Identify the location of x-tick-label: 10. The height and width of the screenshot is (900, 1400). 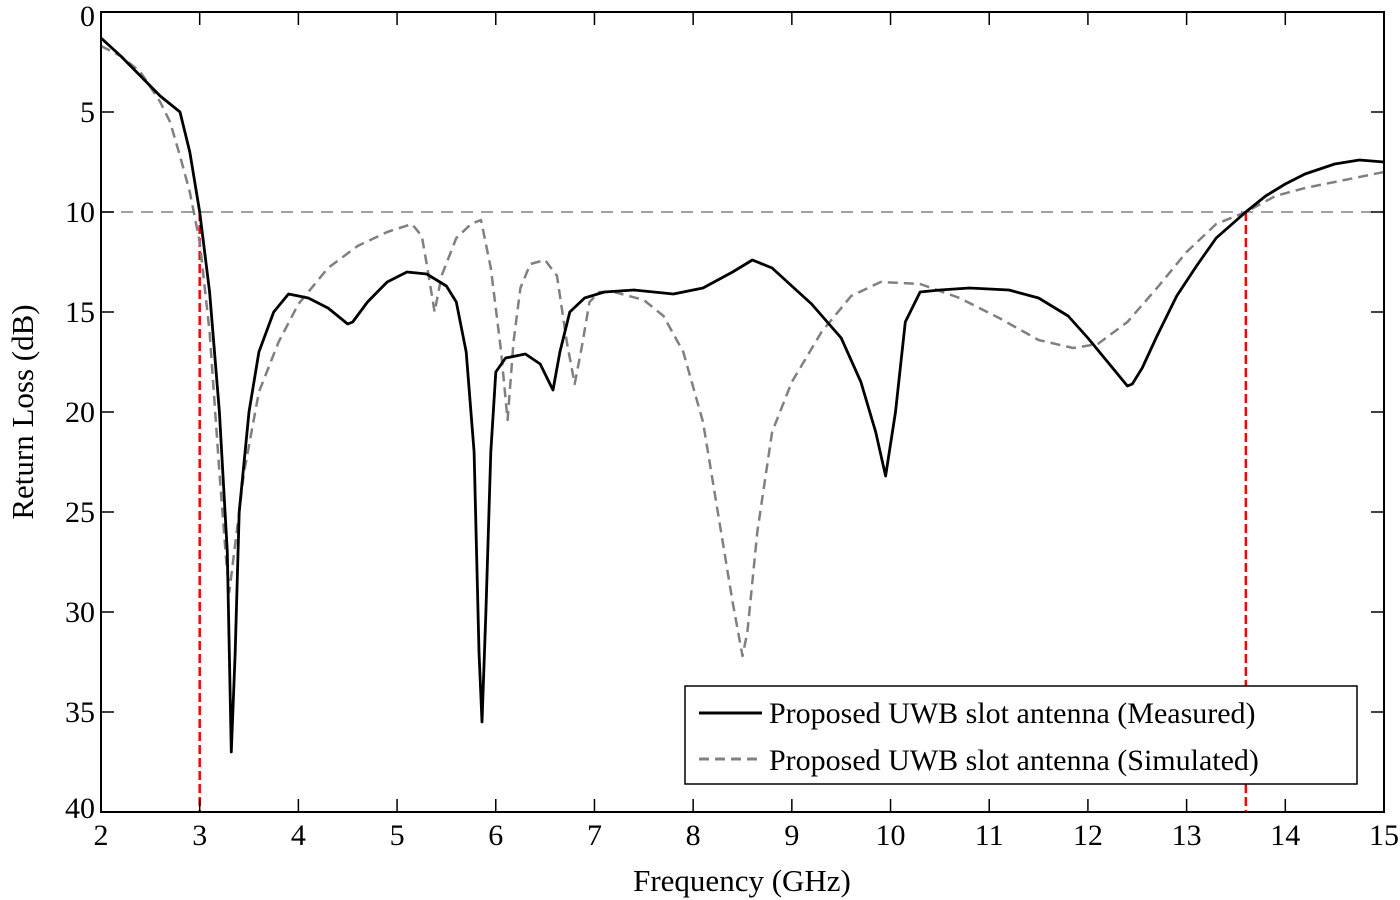
(891, 835).